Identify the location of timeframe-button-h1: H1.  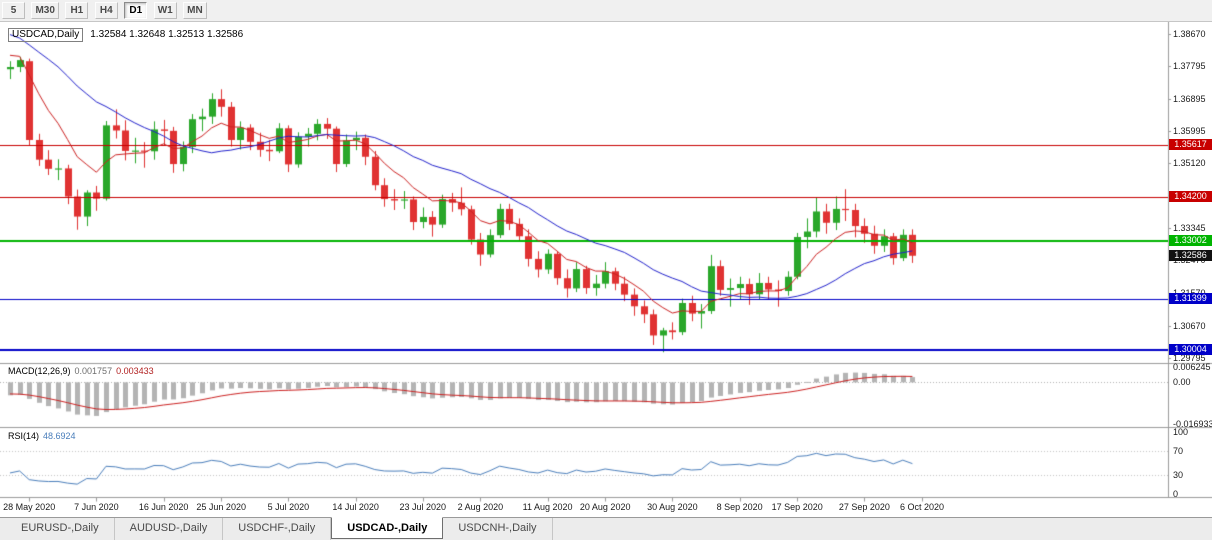
(77, 10).